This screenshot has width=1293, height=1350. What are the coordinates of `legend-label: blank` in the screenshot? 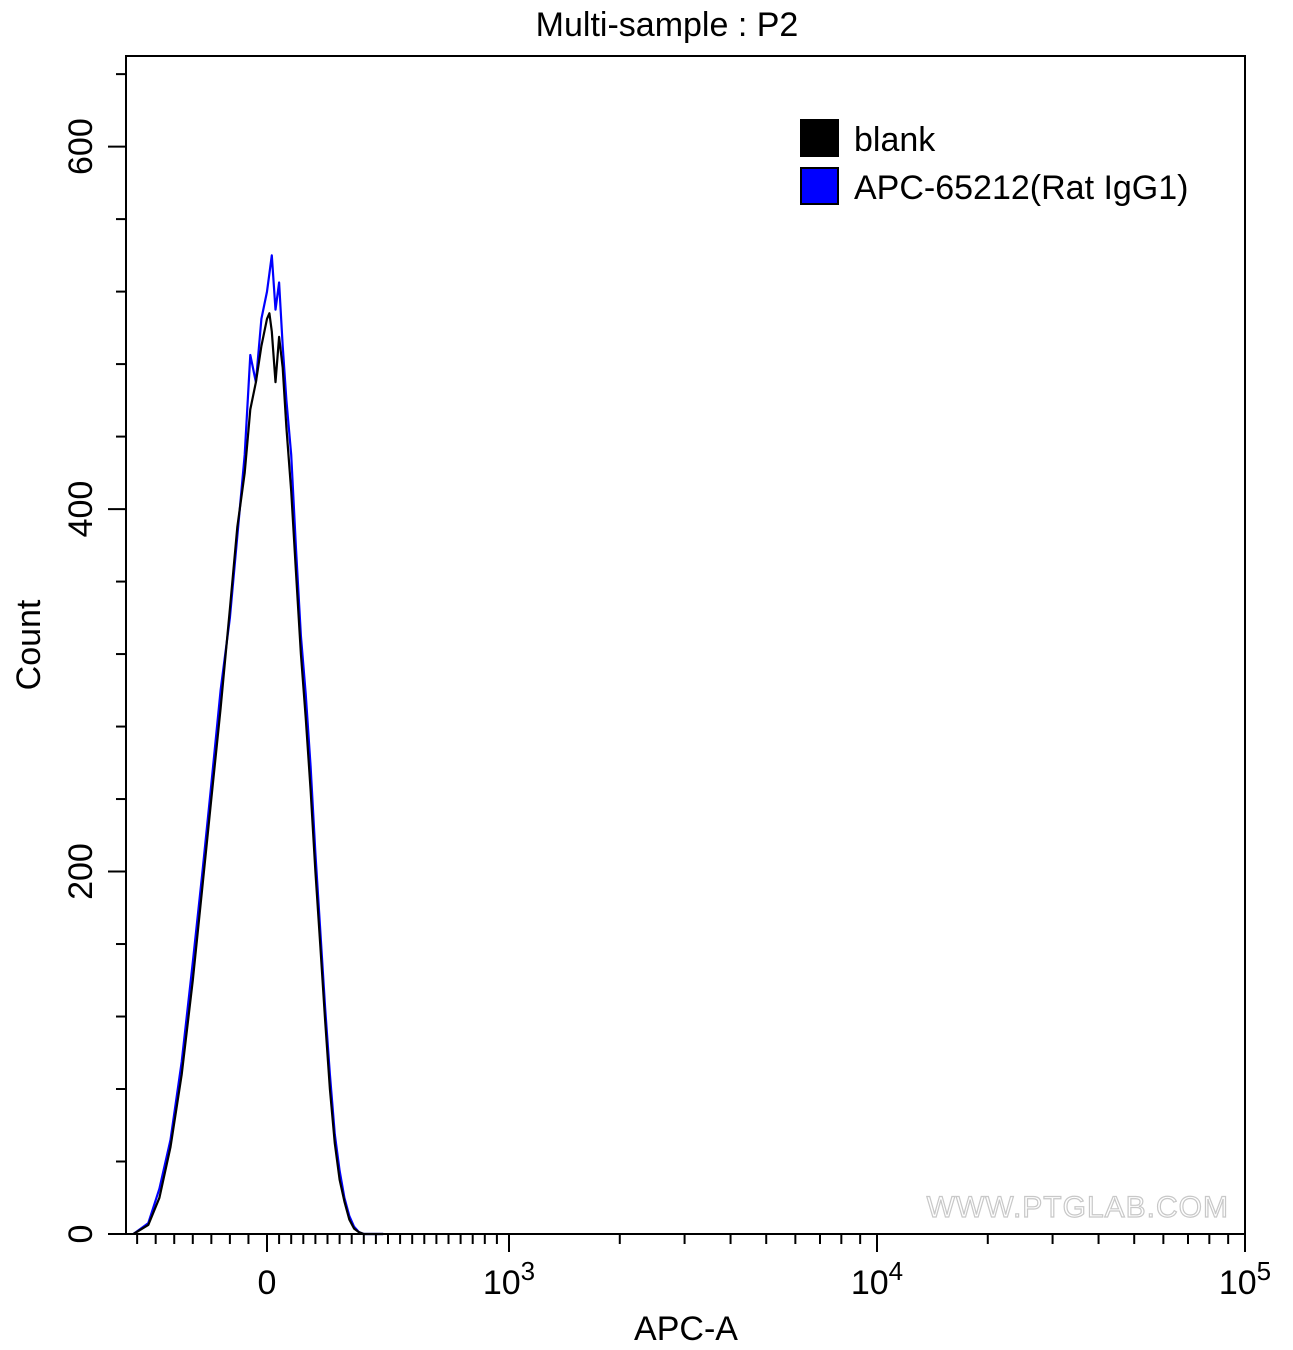 It's located at (895, 140).